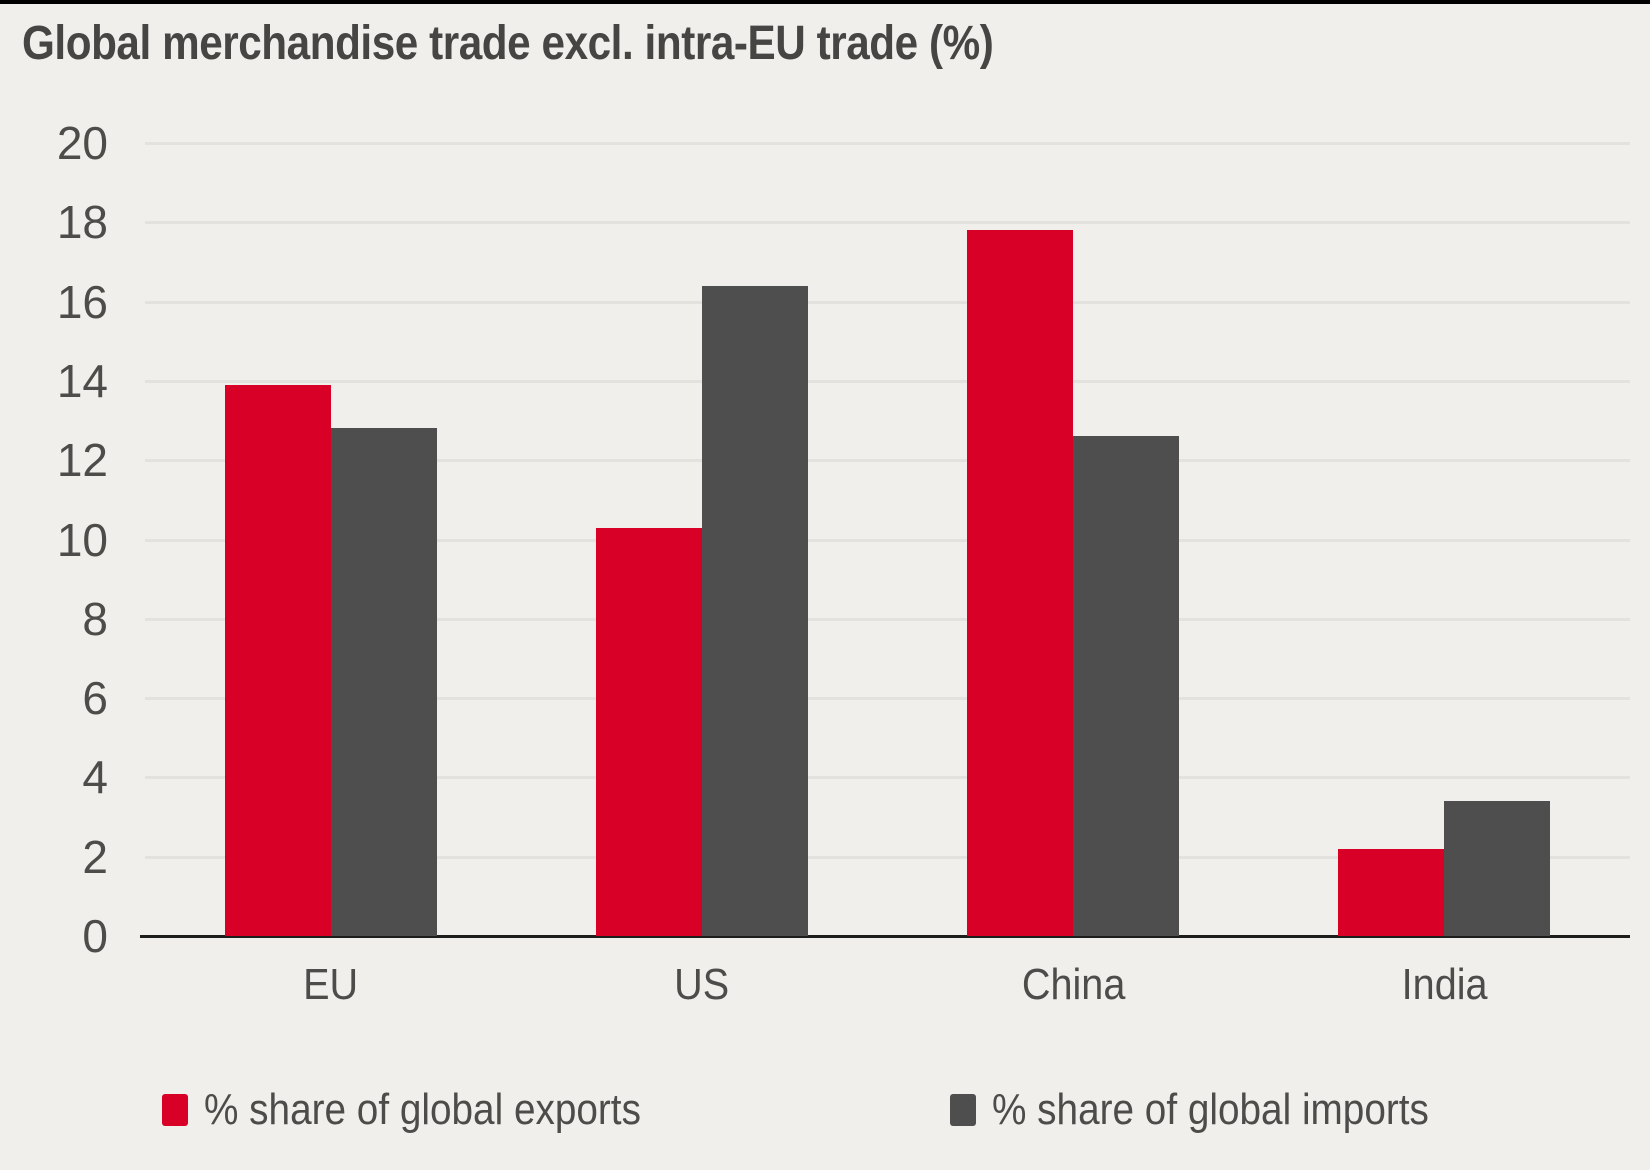 The image size is (1650, 1170). Describe the element at coordinates (754, 610) in the screenshot. I see `bar-us-imports` at that location.